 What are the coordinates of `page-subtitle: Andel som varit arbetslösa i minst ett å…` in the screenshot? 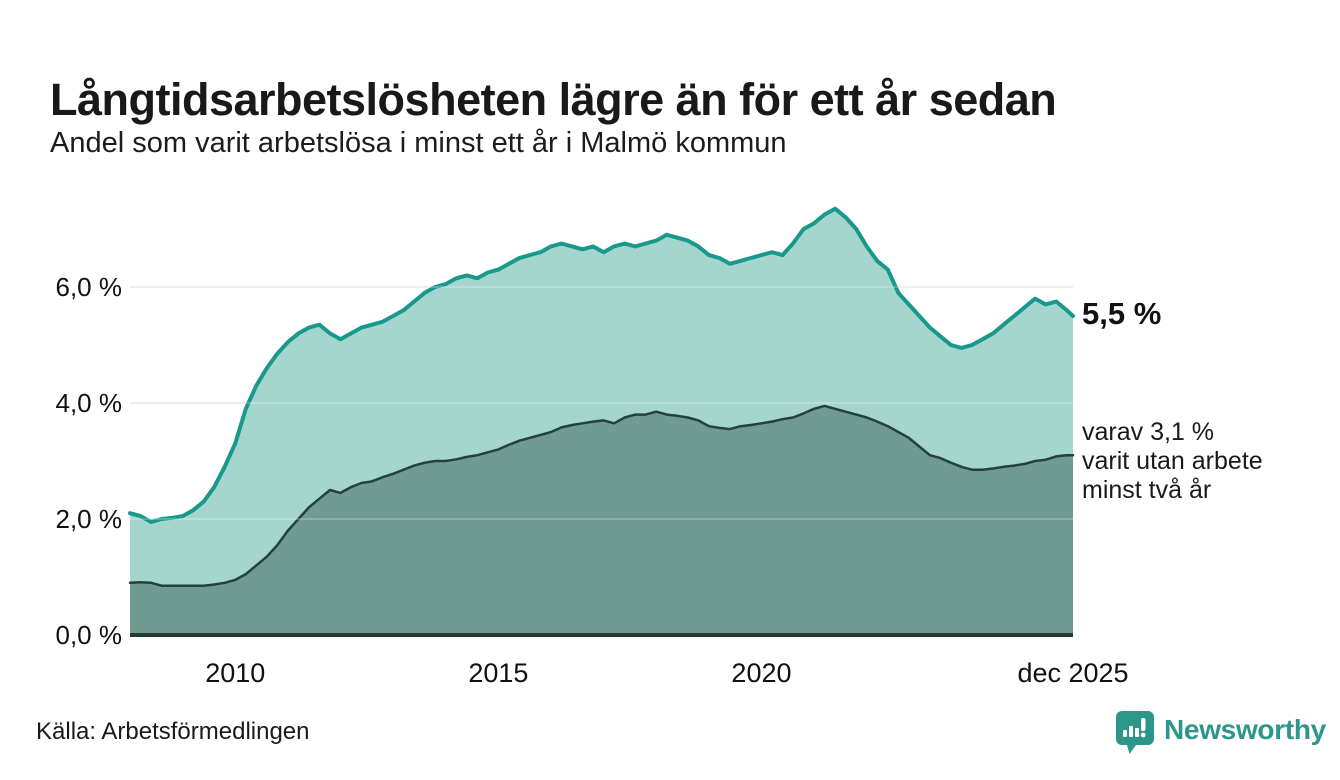 It's located at (418, 143).